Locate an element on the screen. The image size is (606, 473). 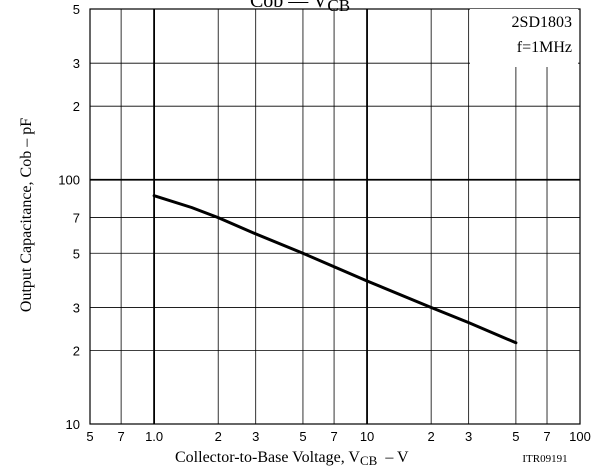
x-tick-label: 100 is located at coordinates (580, 436).